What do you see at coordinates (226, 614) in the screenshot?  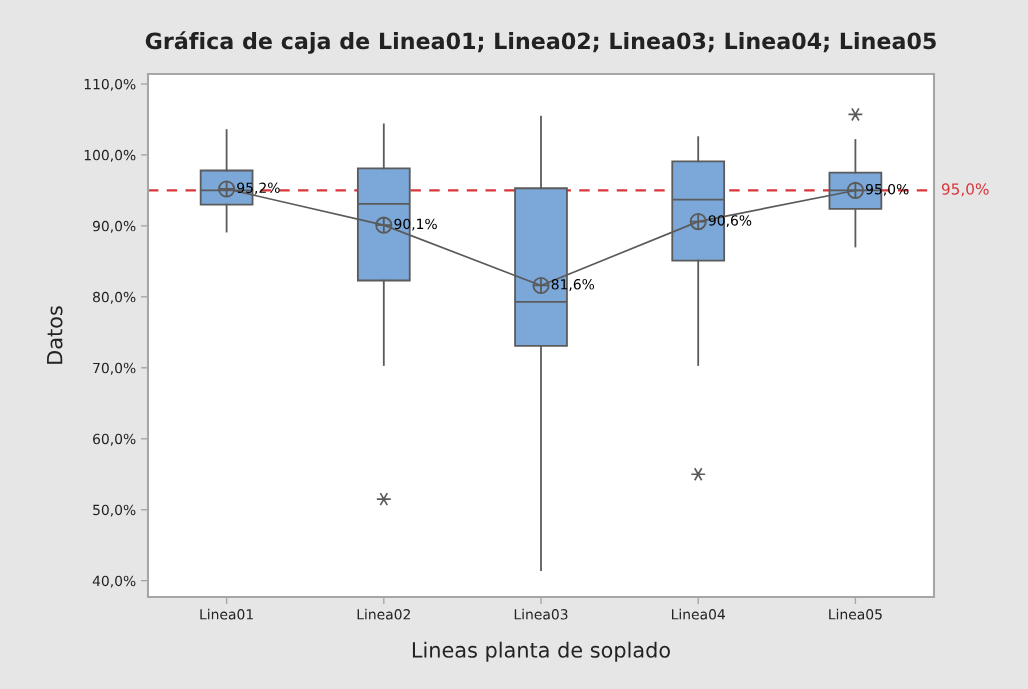 I see `x-tick-label: Linea01` at bounding box center [226, 614].